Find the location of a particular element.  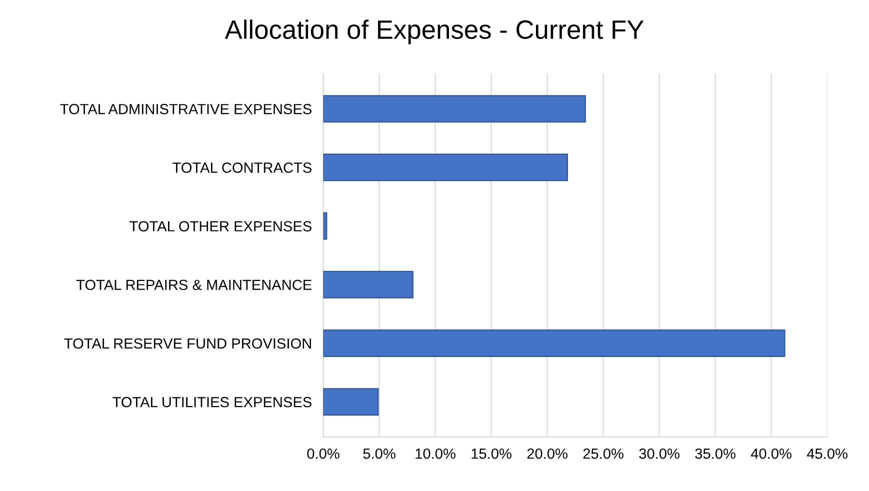

chart-title: Allocation of Expenses - Current FY is located at coordinates (434, 32).